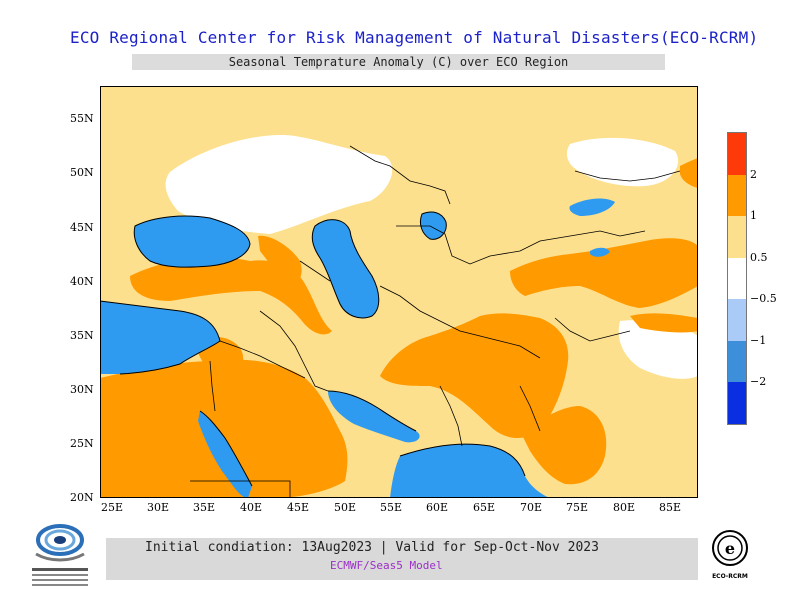 The image size is (800, 600). I want to click on lat-tick-50n: 50N, so click(82, 172).